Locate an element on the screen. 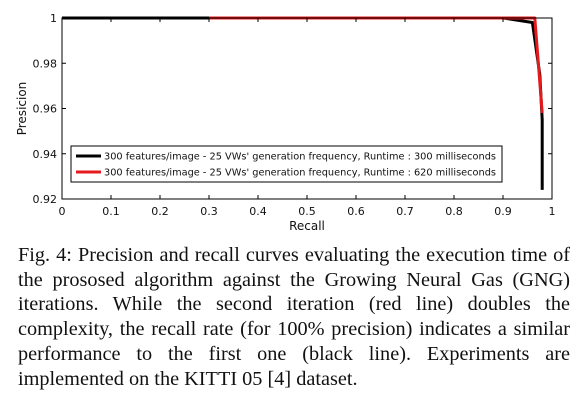 The width and height of the screenshot is (577, 413). x-tick-label: 0.4 is located at coordinates (258, 211).